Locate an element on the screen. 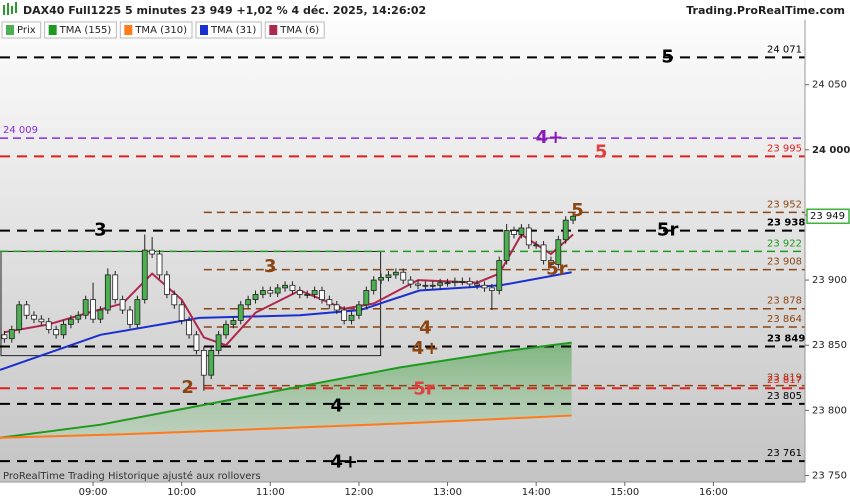  level-label: 23 922 is located at coordinates (784, 243).